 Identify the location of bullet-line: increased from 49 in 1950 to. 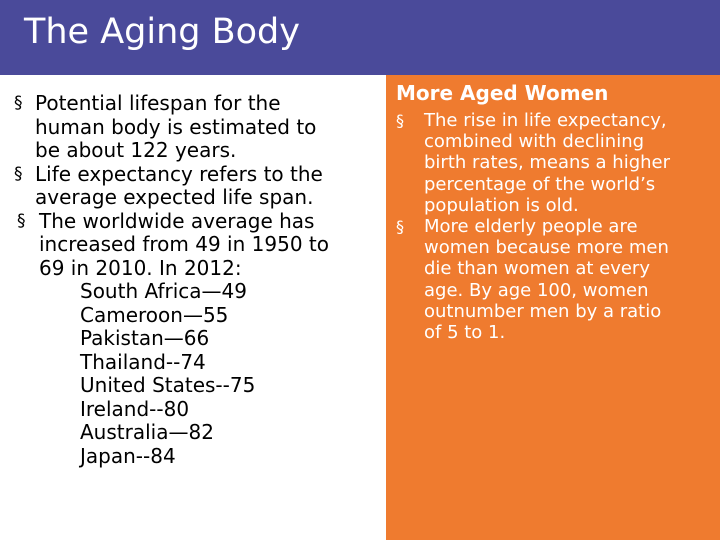
(184, 244).